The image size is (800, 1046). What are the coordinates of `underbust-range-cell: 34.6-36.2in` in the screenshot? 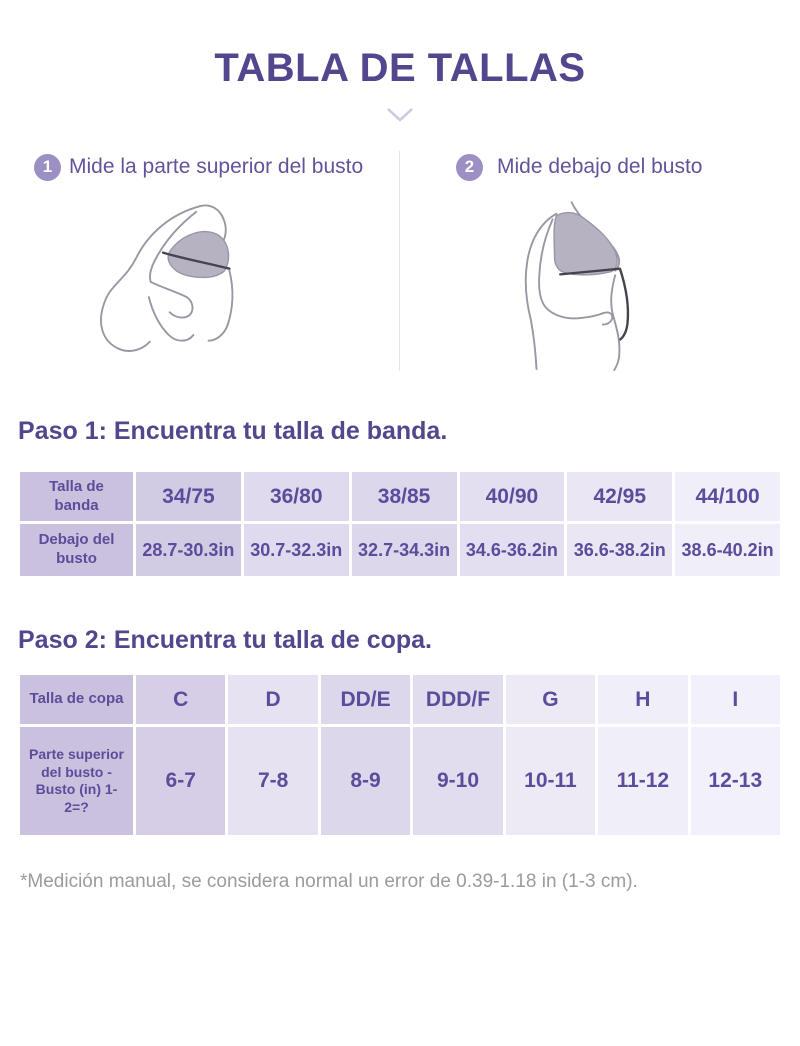 It's located at (512, 550).